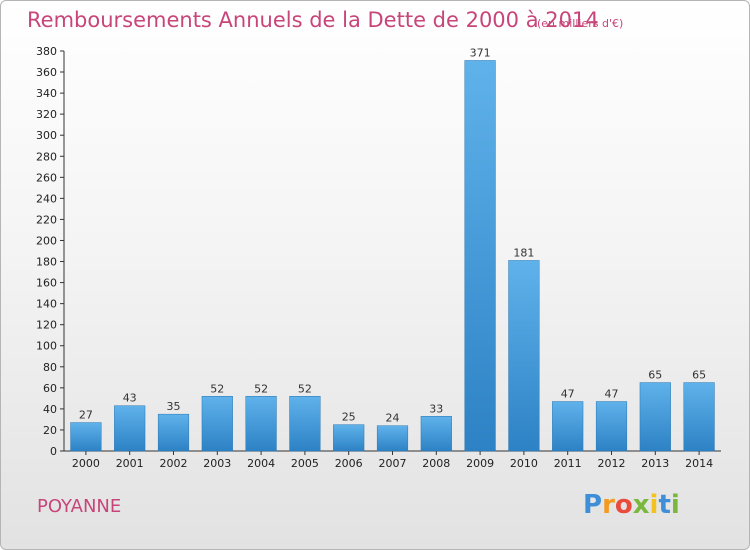 Image resolution: width=750 pixels, height=550 pixels. I want to click on x-tick-label: 2006, so click(349, 463).